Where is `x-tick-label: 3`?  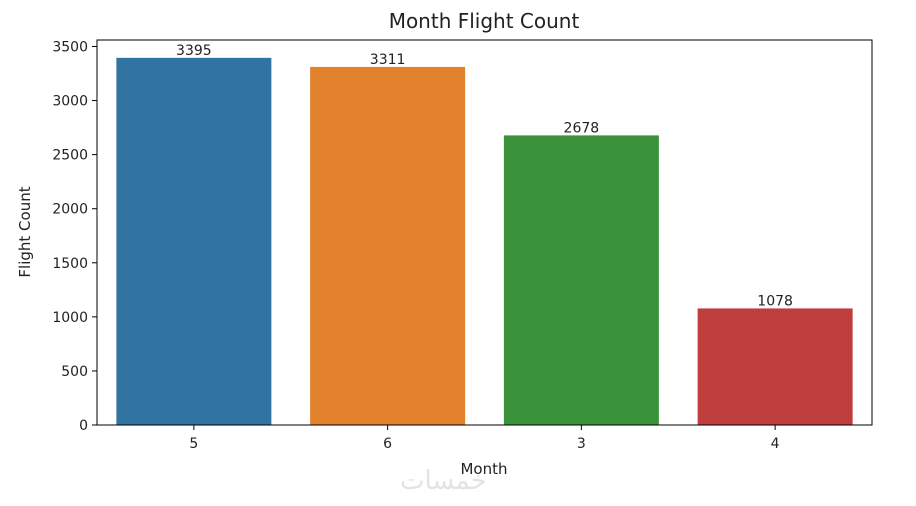 x-tick-label: 3 is located at coordinates (581, 444).